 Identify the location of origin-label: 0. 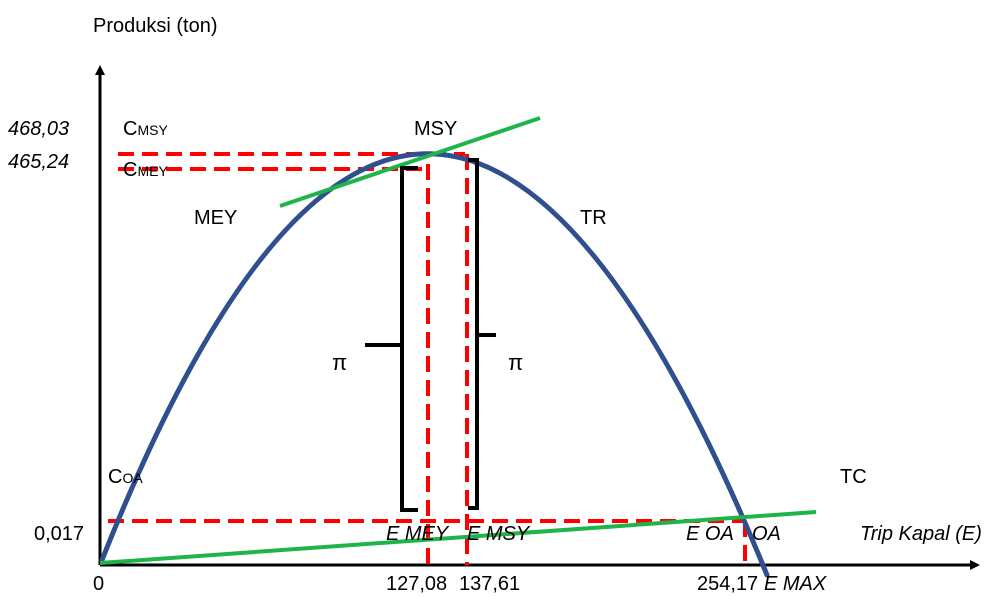
(98, 584).